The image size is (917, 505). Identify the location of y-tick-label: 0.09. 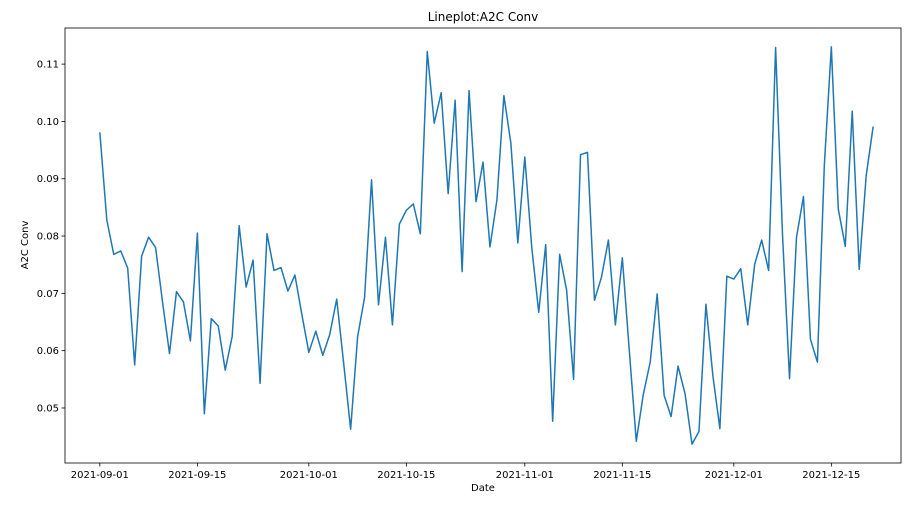
(48, 179).